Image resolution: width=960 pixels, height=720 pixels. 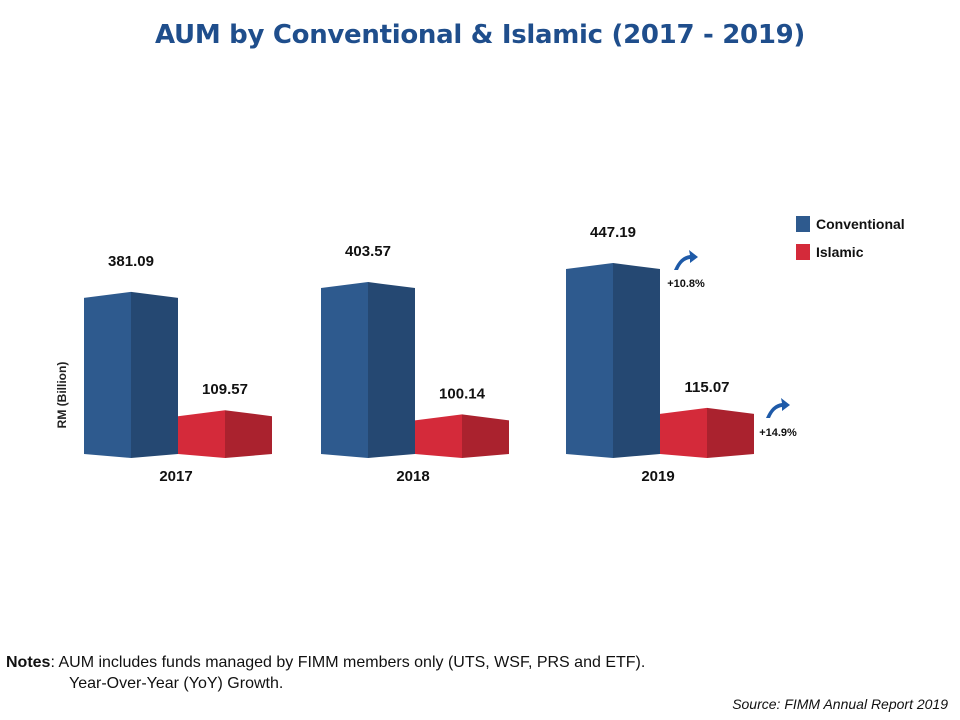 I want to click on bar-islamic-2017-value-label: 109.57, so click(x=225, y=389).